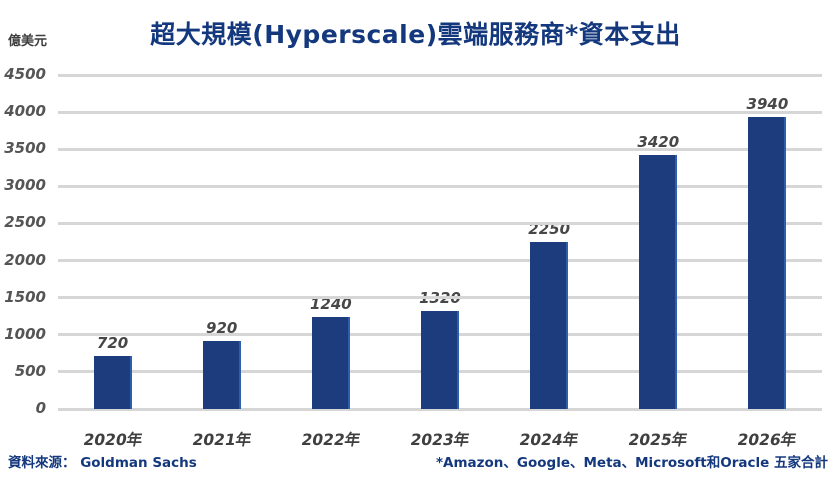 Image resolution: width=831 pixels, height=477 pixels. Describe the element at coordinates (112, 342) in the screenshot. I see `bar-value-label: 720` at that location.